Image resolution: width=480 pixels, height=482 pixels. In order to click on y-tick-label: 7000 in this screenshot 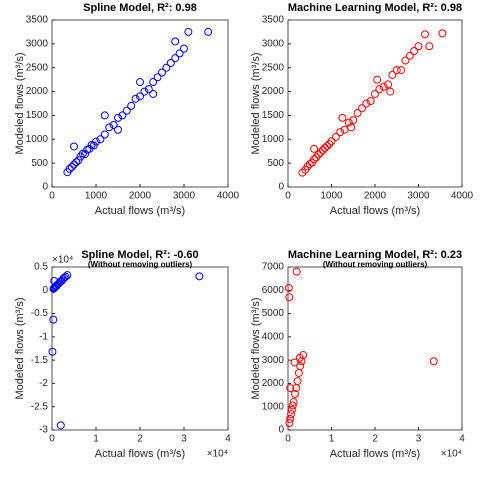, I will do `click(273, 267)`.